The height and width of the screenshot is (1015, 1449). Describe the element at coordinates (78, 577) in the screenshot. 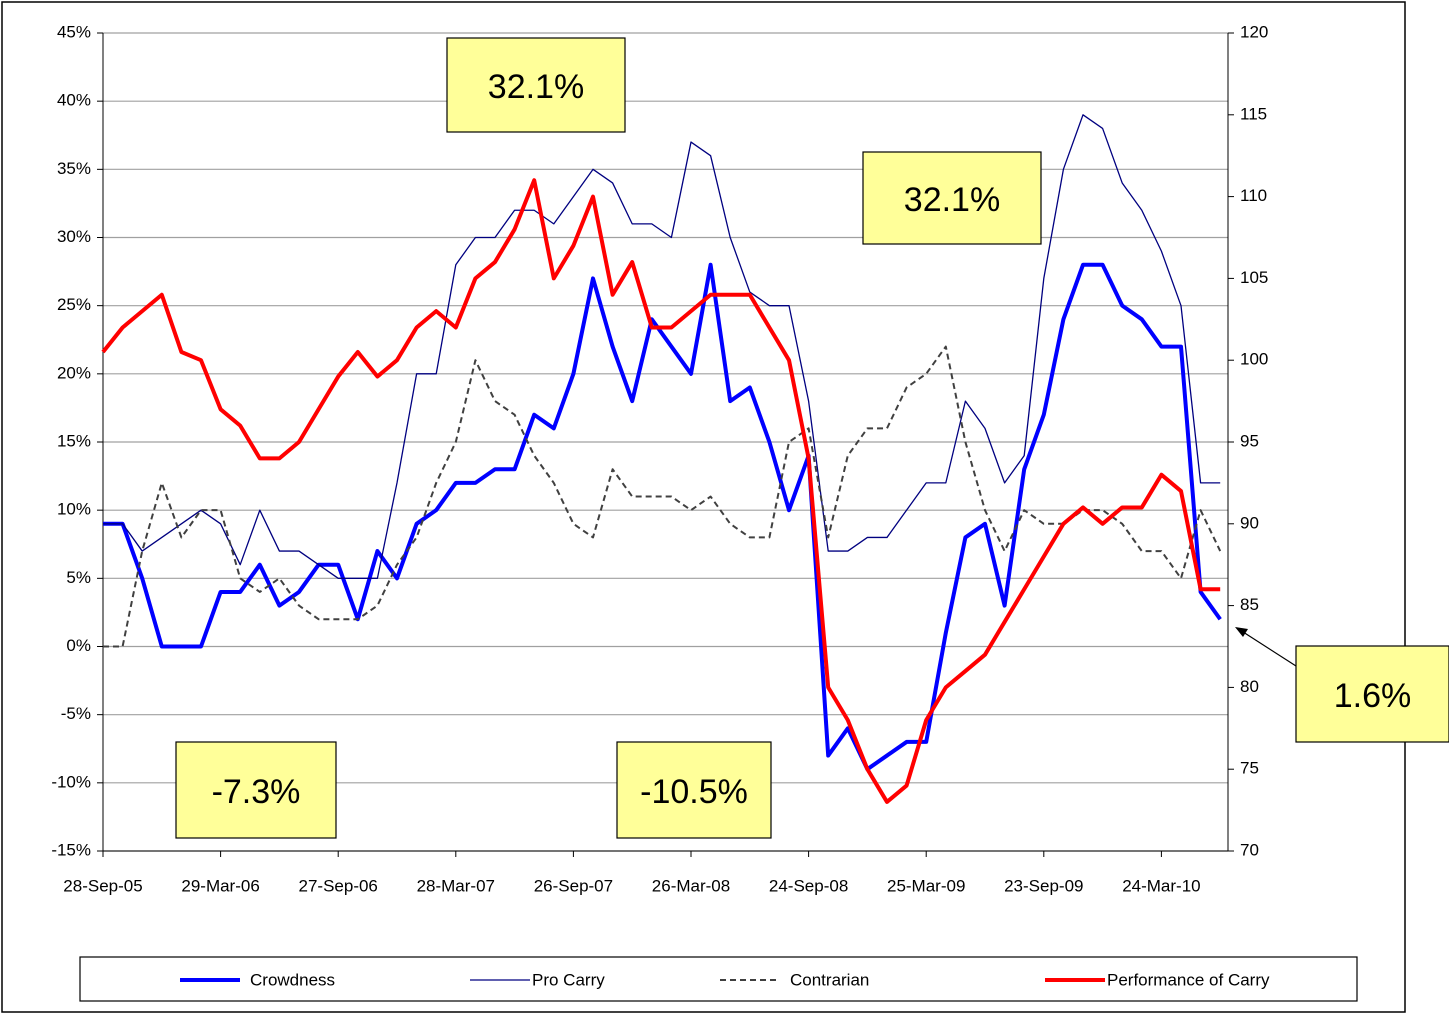

I see `y-tick-label: 5%` at that location.